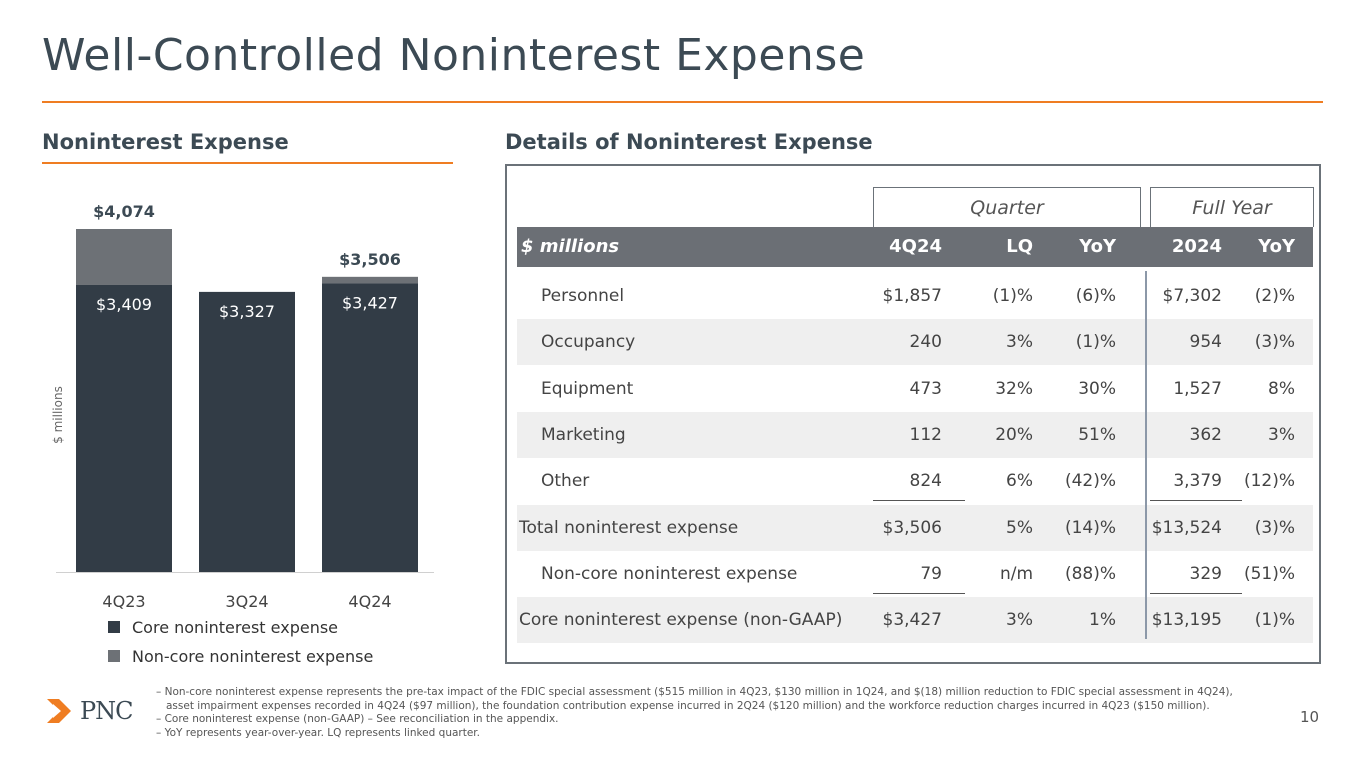  What do you see at coordinates (587, 388) in the screenshot?
I see `row-label: Equipment` at bounding box center [587, 388].